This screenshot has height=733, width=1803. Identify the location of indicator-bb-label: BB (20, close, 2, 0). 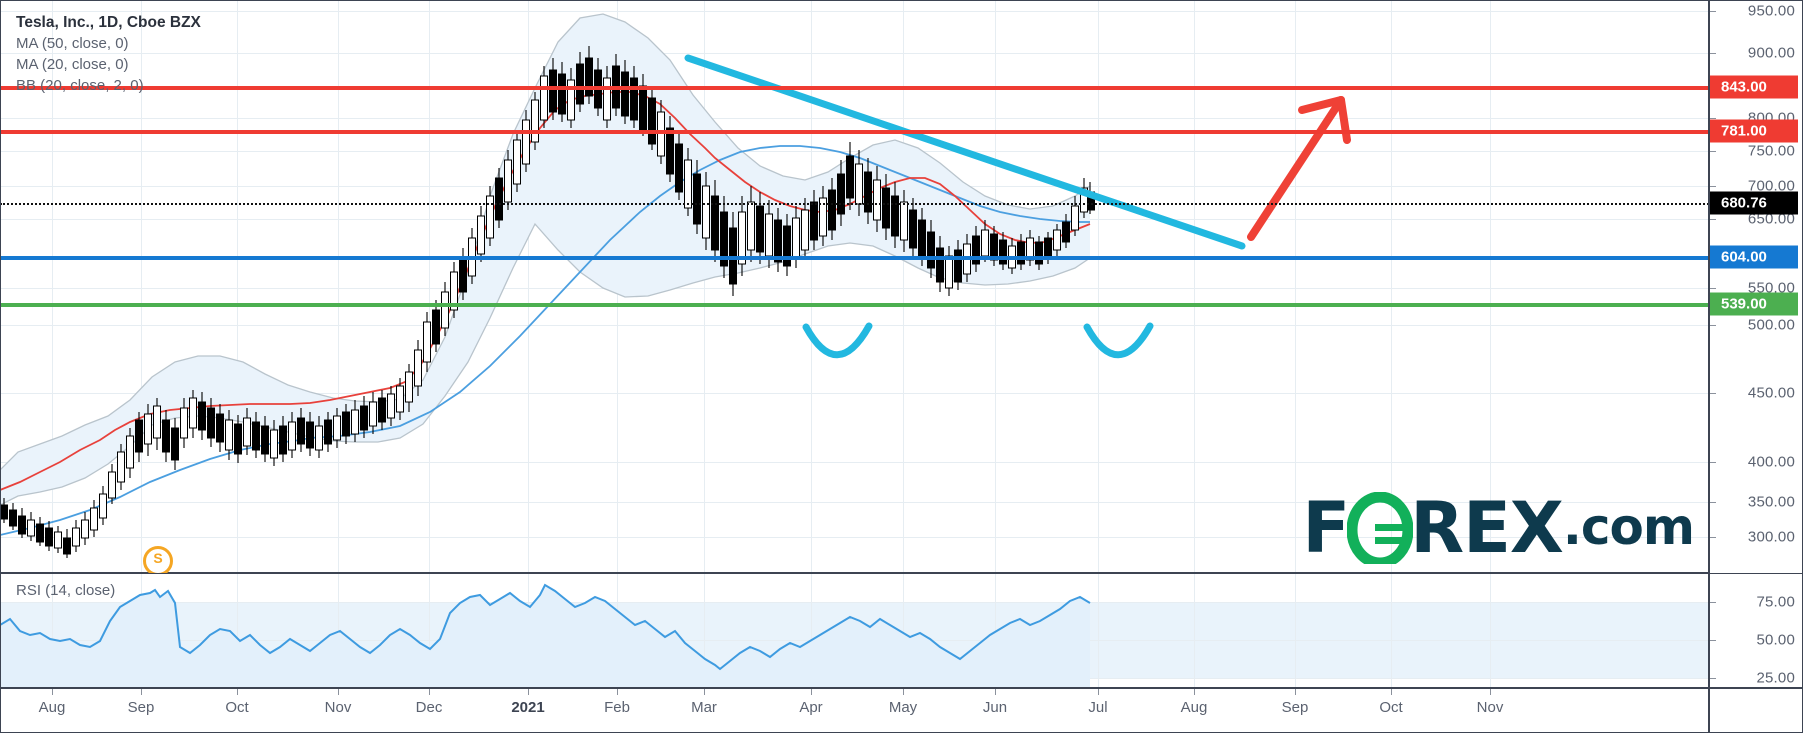
(80, 85).